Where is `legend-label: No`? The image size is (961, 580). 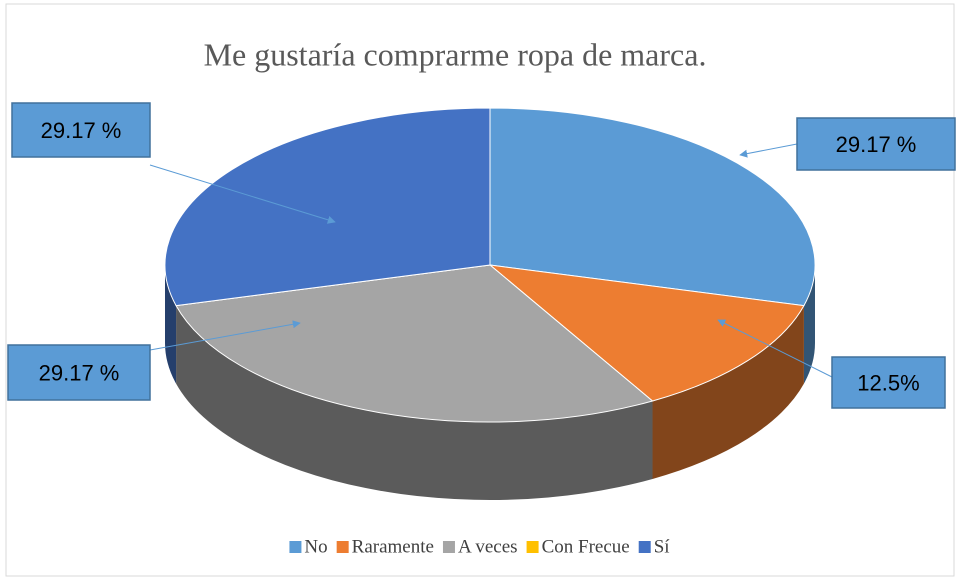 legend-label: No is located at coordinates (315, 546).